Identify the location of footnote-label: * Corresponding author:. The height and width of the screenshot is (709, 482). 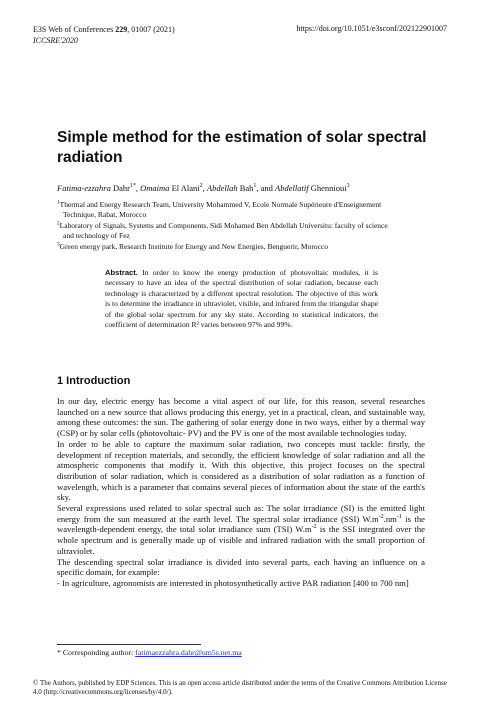
(96, 652).